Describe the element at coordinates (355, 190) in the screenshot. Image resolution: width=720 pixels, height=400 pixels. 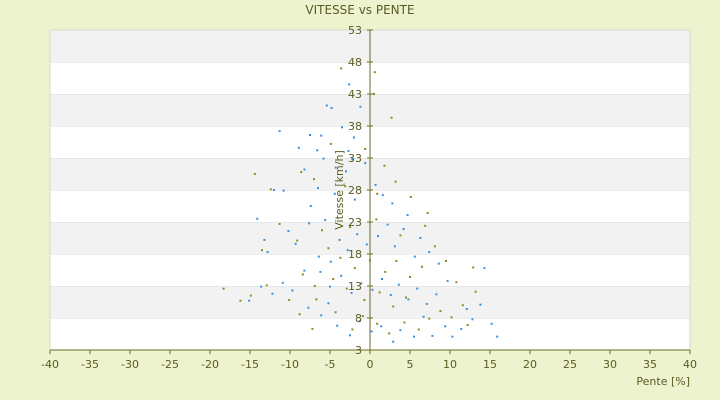
I see `y-tick-label: 28` at that location.